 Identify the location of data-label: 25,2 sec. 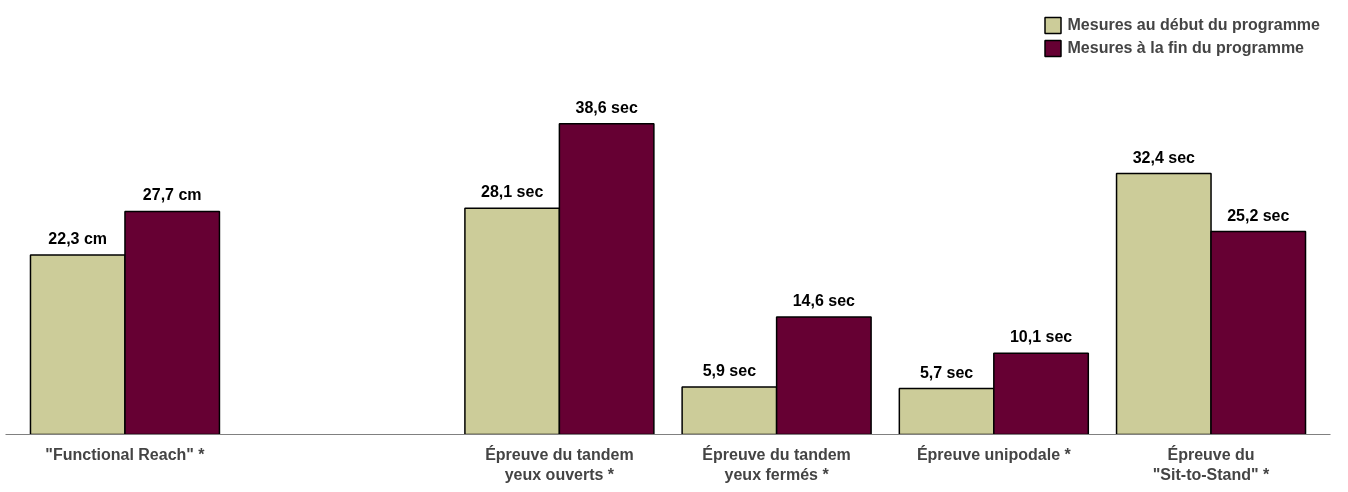
(1258, 215).